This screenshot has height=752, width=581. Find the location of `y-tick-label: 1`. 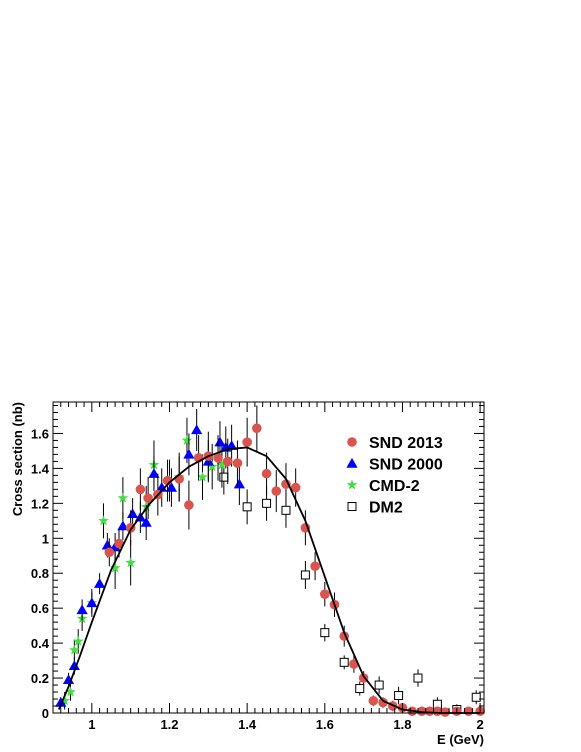

y-tick-label: 1 is located at coordinates (45, 538).